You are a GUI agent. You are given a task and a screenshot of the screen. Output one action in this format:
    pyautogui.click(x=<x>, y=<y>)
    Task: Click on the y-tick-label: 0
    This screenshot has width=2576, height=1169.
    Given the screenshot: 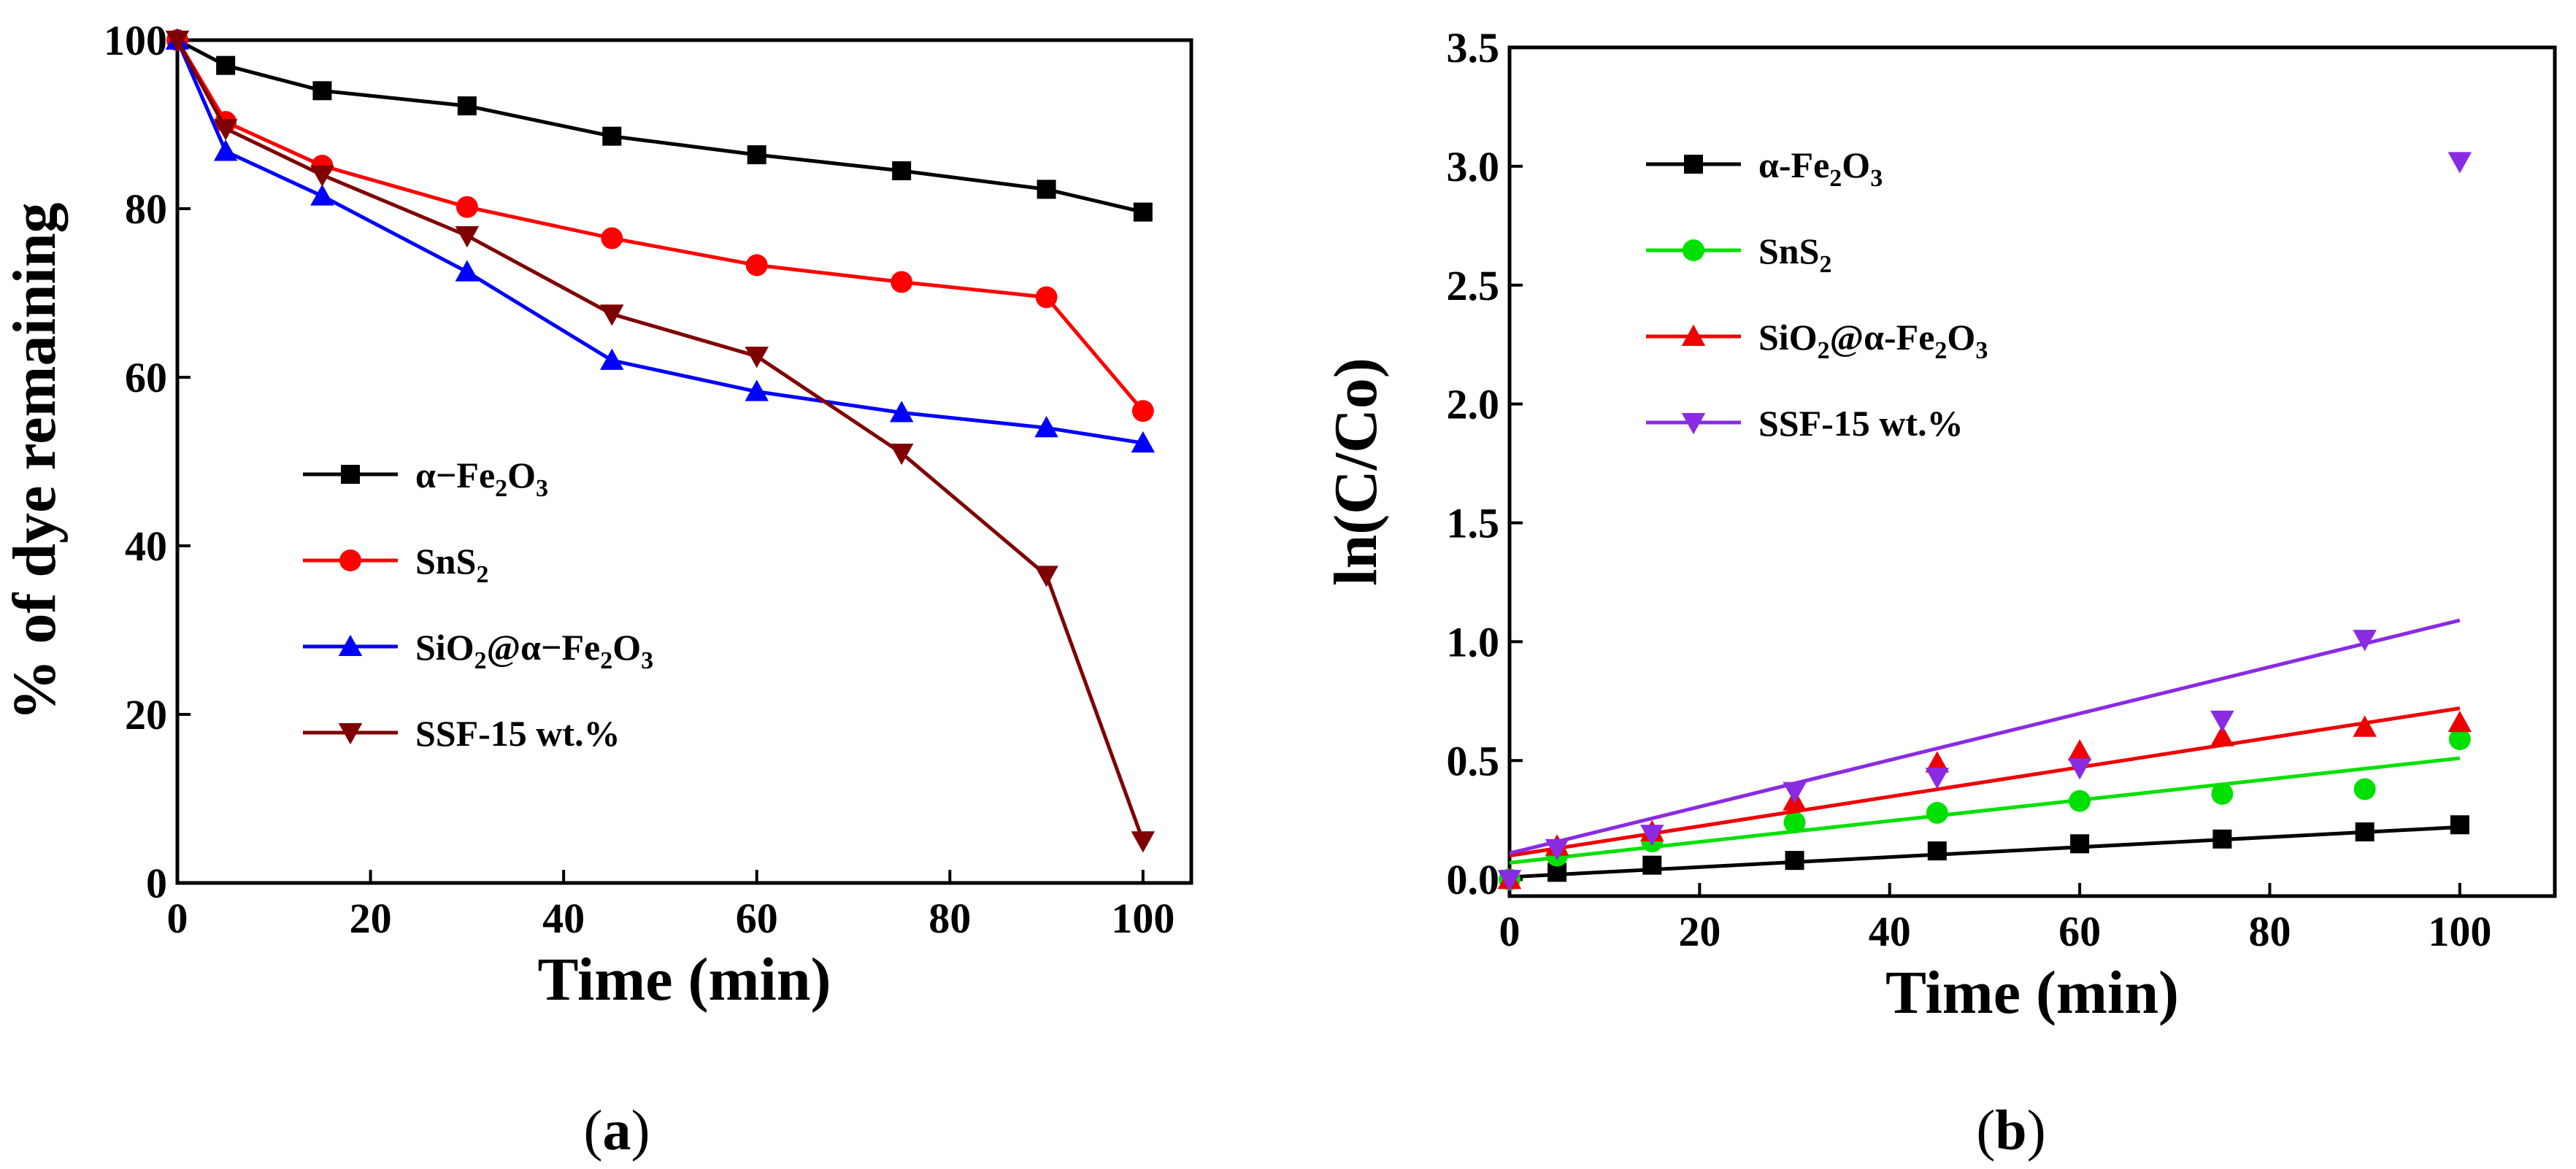 What is the action you would take?
    pyautogui.click(x=156, y=883)
    